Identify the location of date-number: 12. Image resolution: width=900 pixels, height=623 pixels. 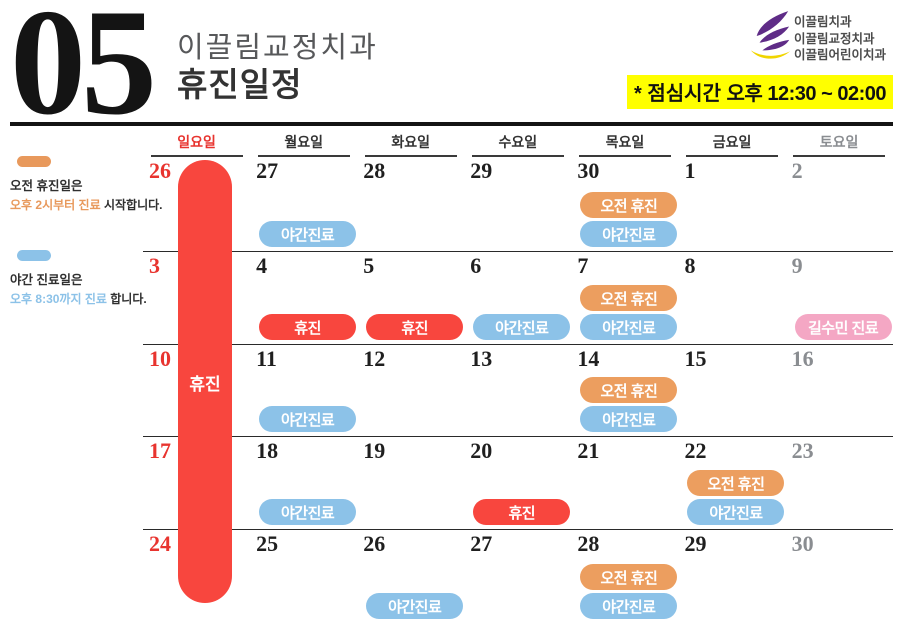
(374, 358).